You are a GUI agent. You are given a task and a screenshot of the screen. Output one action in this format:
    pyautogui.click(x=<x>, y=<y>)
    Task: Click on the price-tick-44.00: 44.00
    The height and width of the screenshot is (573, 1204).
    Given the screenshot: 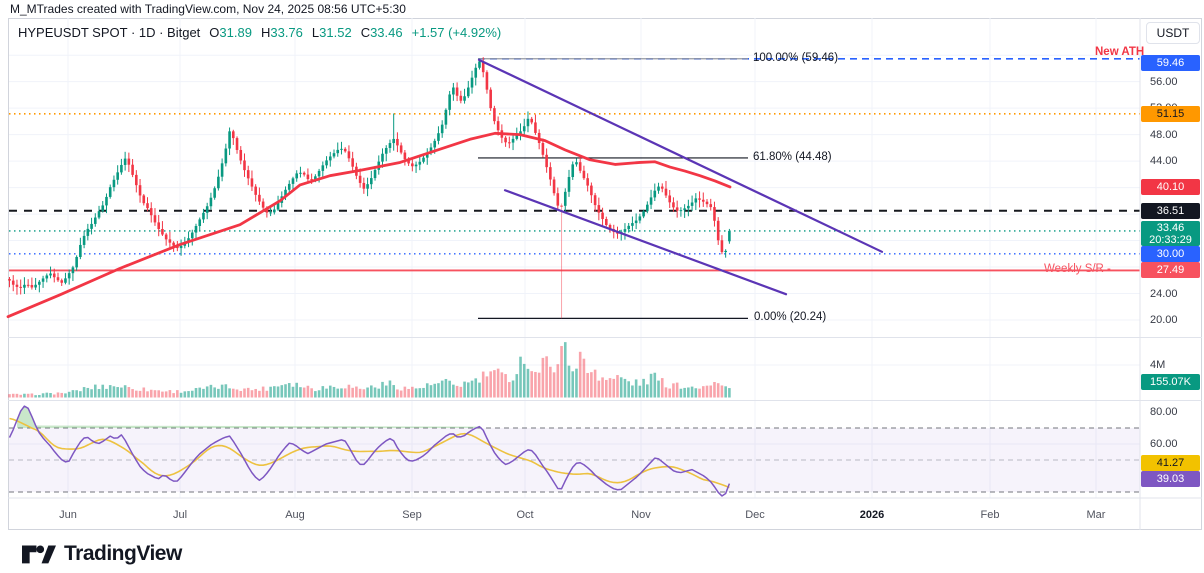 What is the action you would take?
    pyautogui.click(x=1164, y=161)
    